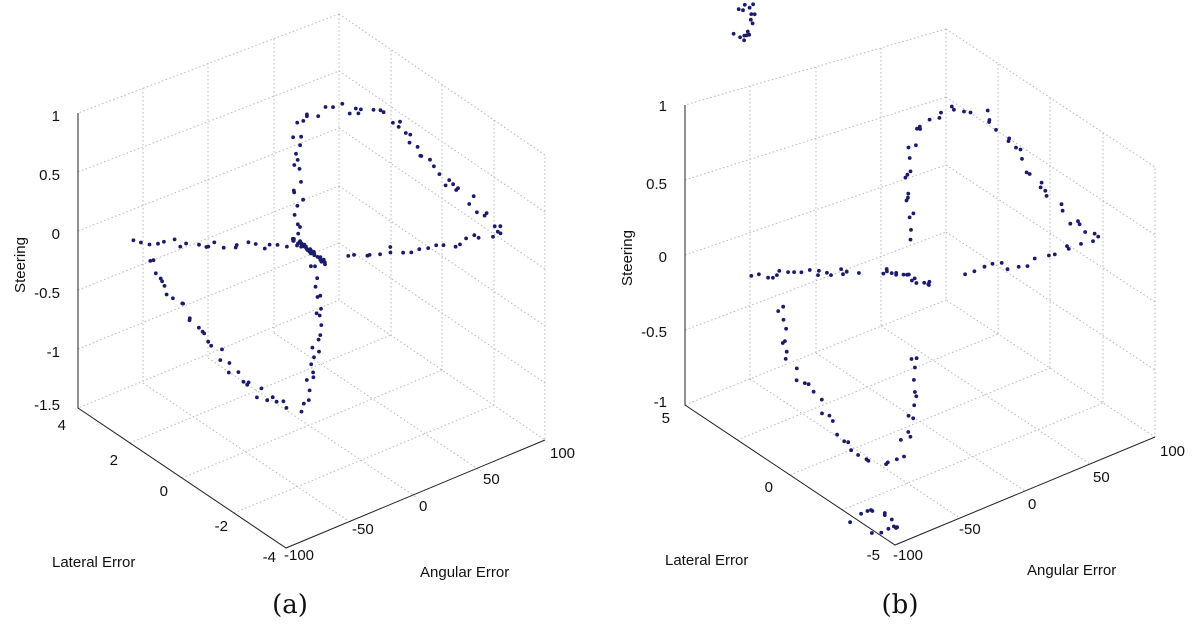 Image resolution: width=1192 pixels, height=624 pixels. Describe the element at coordinates (706, 560) in the screenshot. I see `y-axis-label: Lateral Error` at that location.